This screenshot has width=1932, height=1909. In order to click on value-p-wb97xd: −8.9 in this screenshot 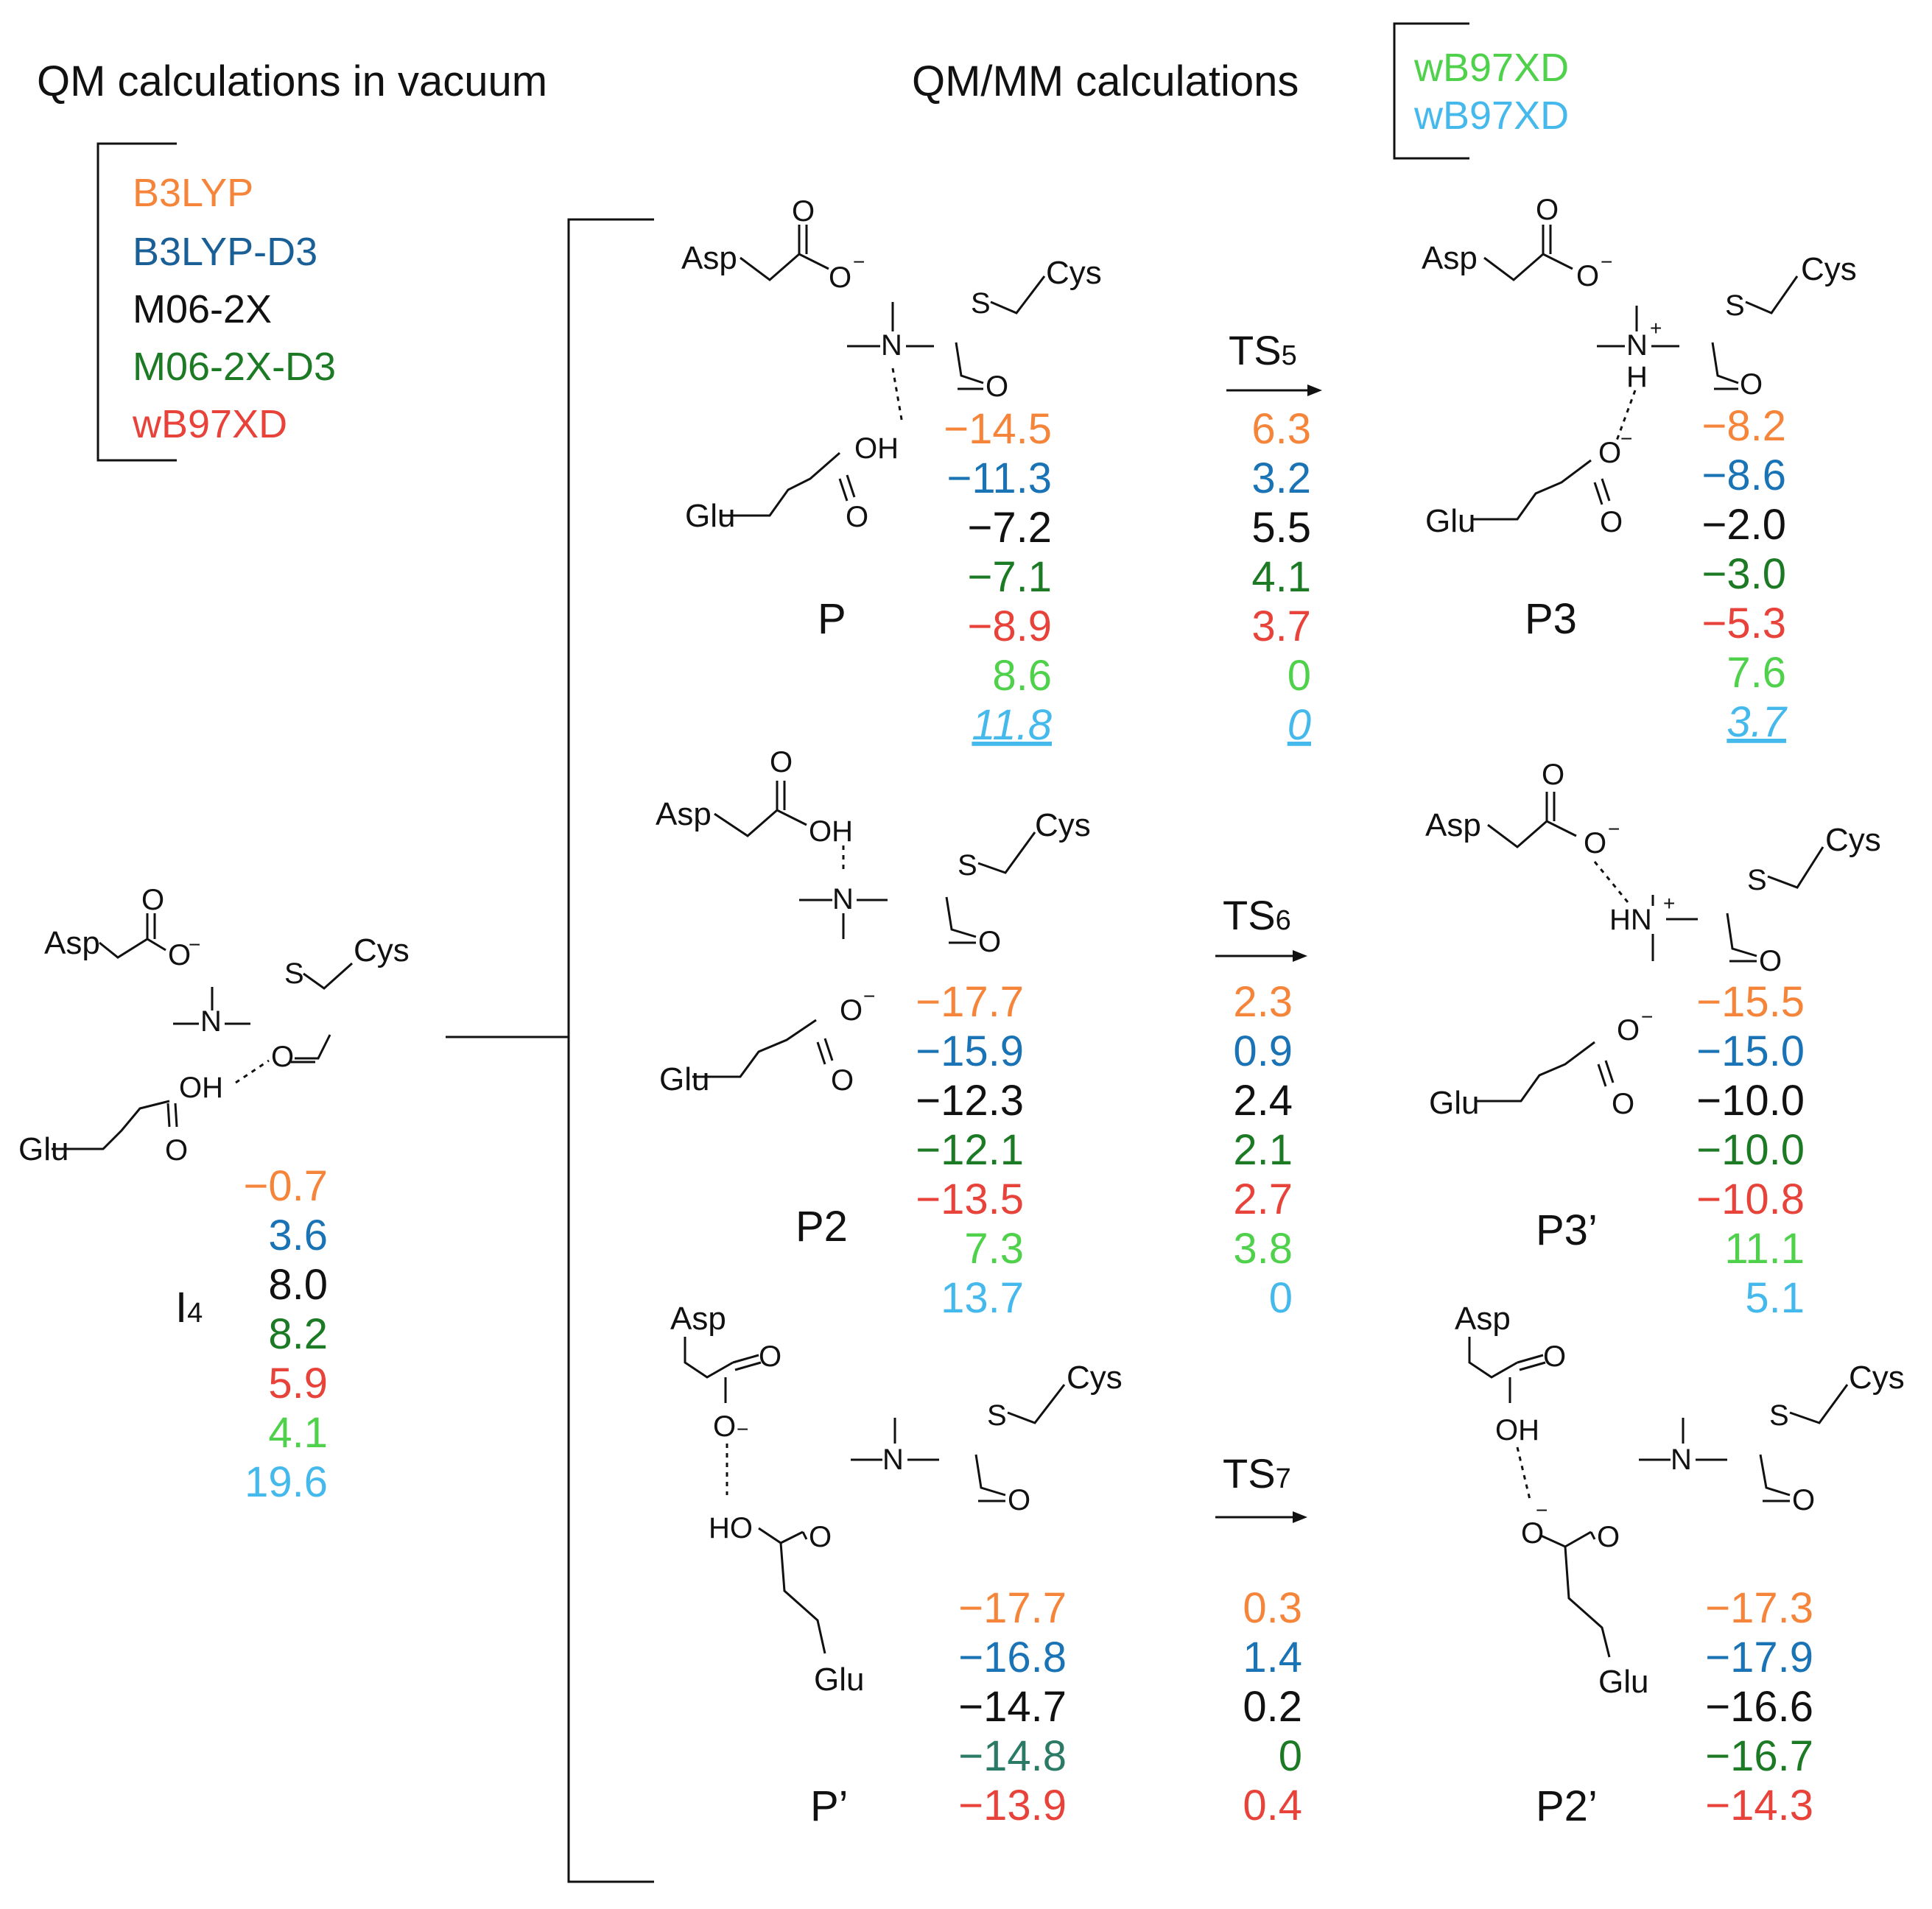, I will do `click(1010, 626)`.